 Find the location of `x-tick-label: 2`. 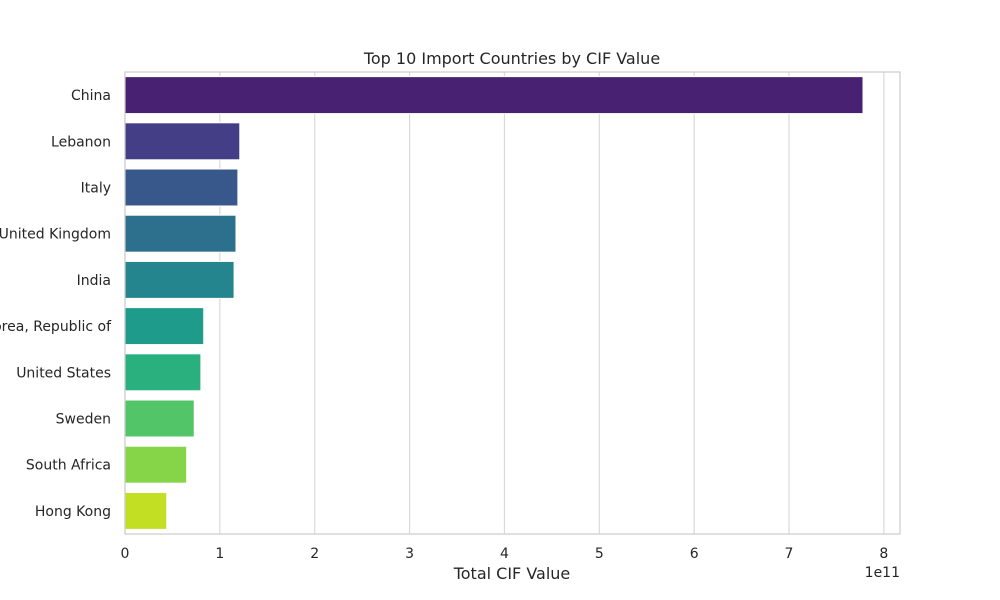

x-tick-label: 2 is located at coordinates (314, 554).